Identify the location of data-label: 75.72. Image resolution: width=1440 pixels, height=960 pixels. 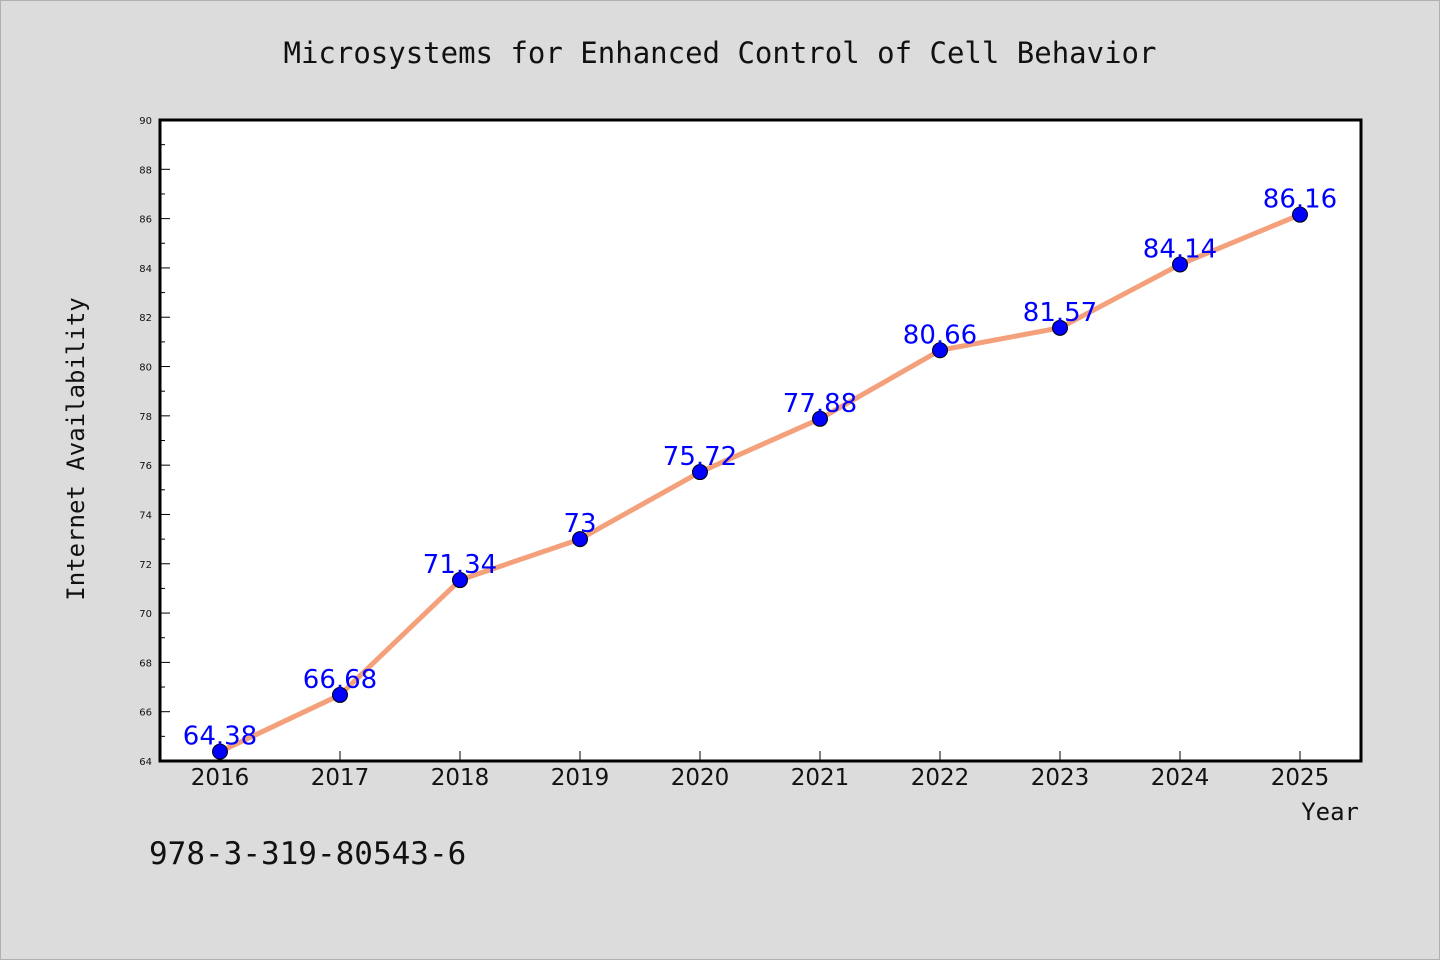
(700, 457).